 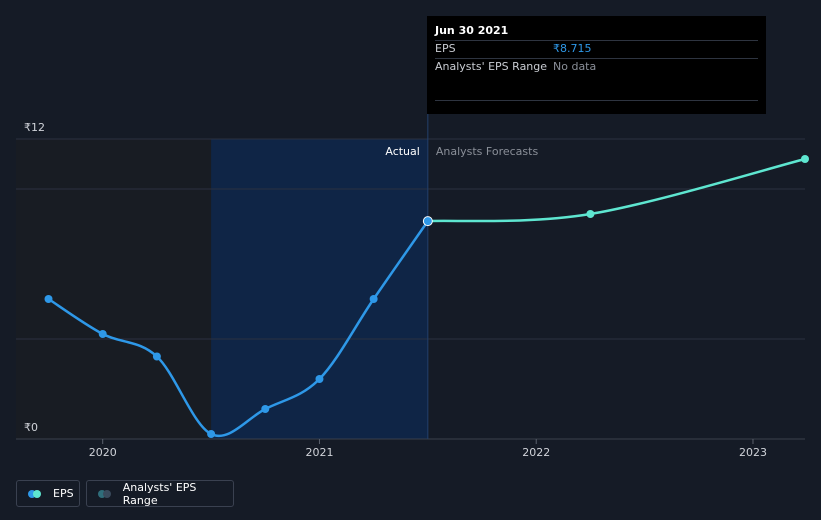 I want to click on actual-section-label: Actual, so click(x=402, y=151).